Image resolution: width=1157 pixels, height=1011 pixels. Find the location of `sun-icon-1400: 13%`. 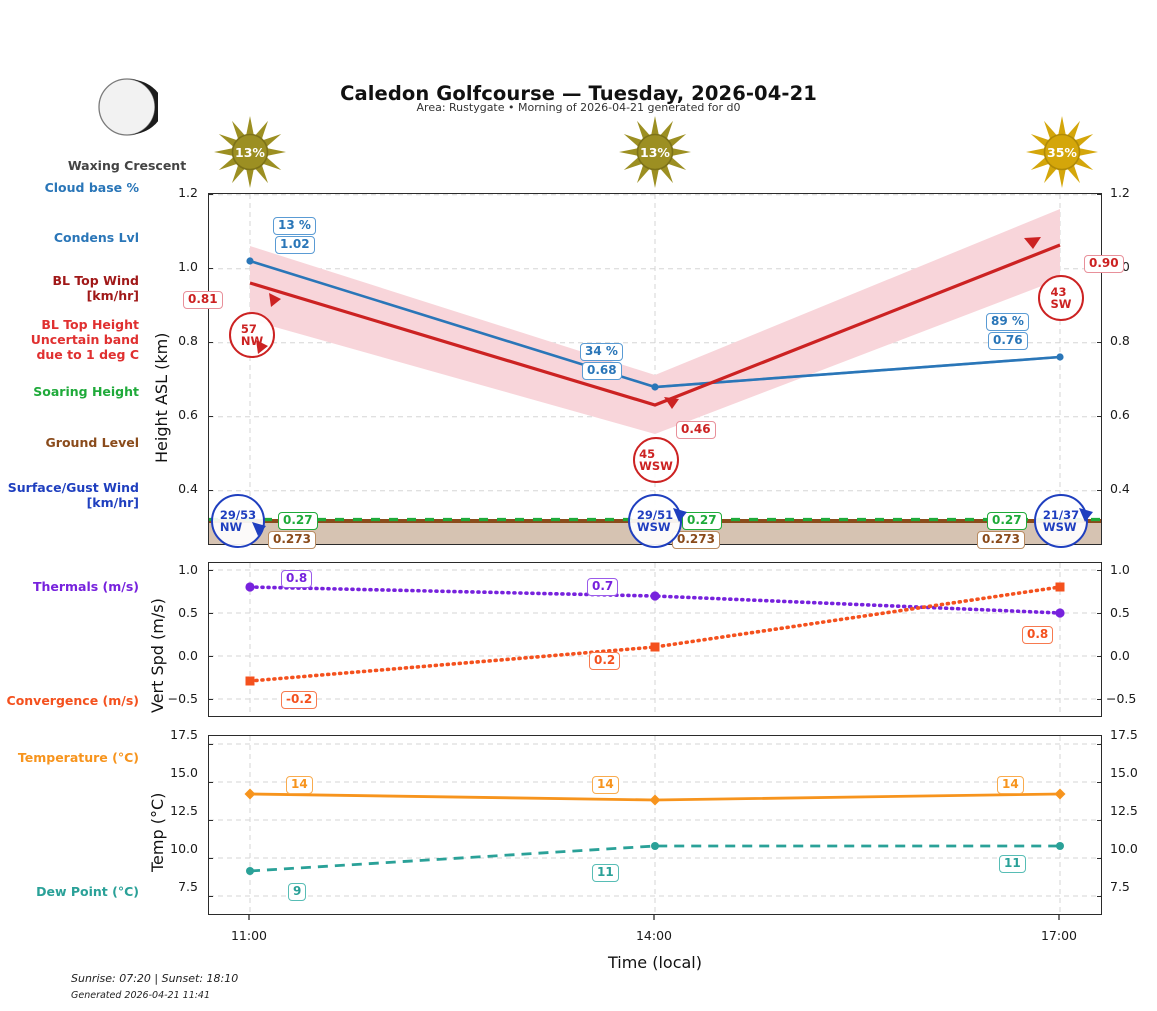

sun-icon-1400: 13% is located at coordinates (655, 152).